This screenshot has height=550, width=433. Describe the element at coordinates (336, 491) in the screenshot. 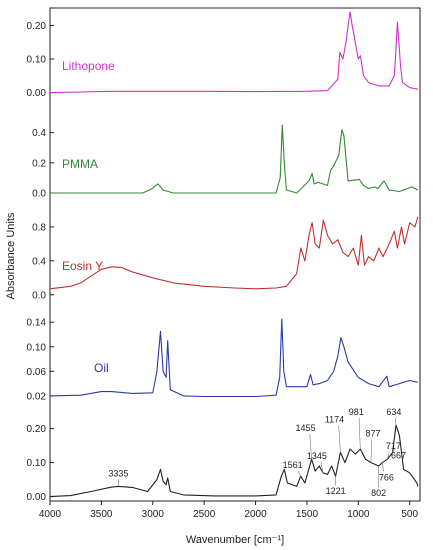

I see `peak-label: 1221` at that location.